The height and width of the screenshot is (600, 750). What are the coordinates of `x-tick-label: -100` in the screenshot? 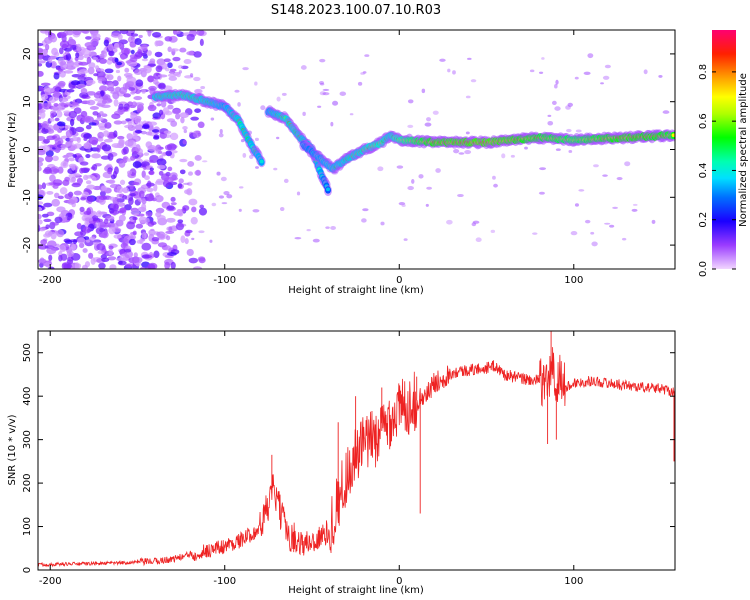 It's located at (224, 280).